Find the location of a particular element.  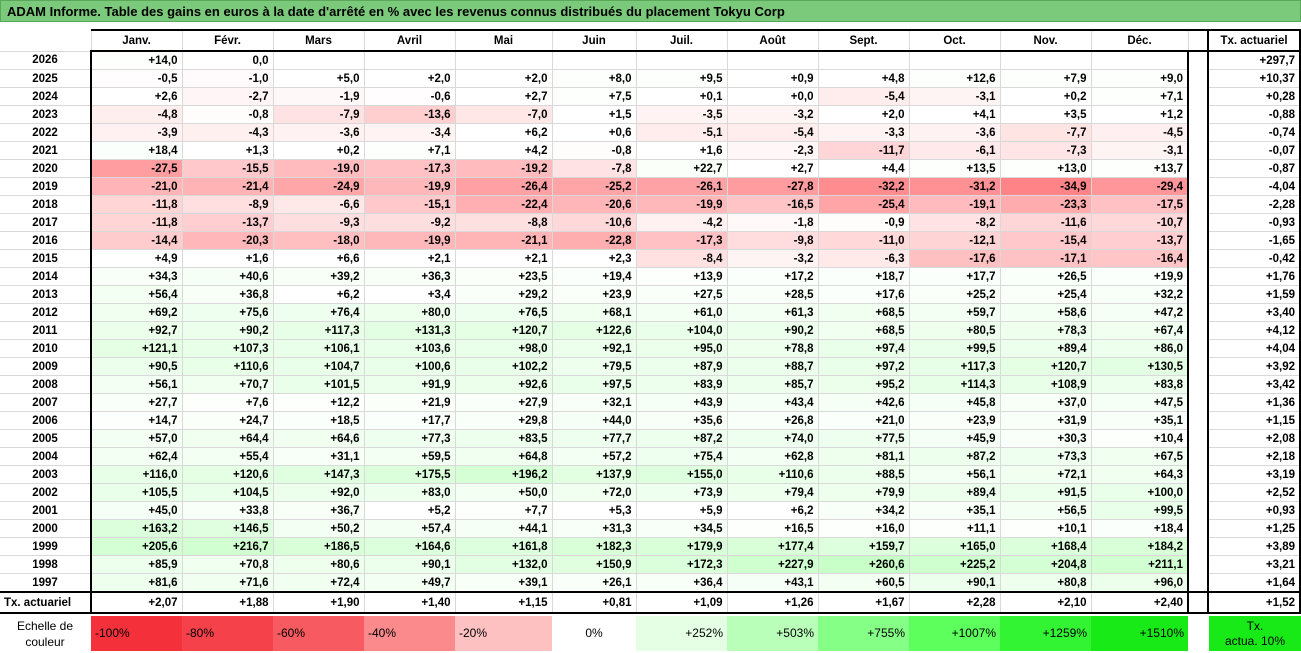

year-label: 2003 is located at coordinates (46, 474).